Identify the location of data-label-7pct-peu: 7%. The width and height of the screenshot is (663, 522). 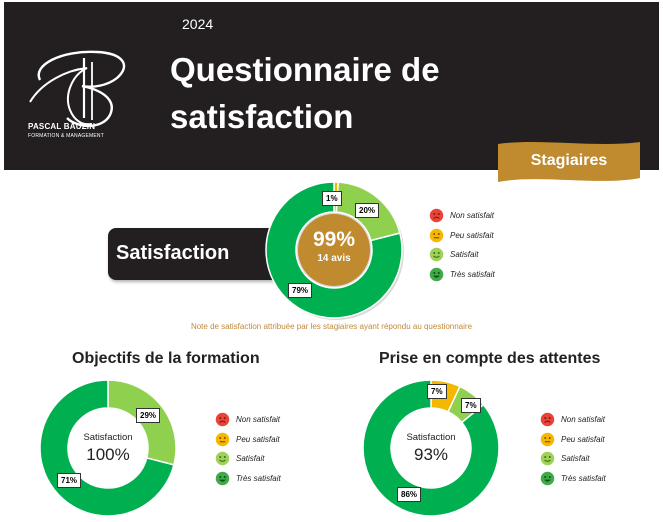
(437, 391).